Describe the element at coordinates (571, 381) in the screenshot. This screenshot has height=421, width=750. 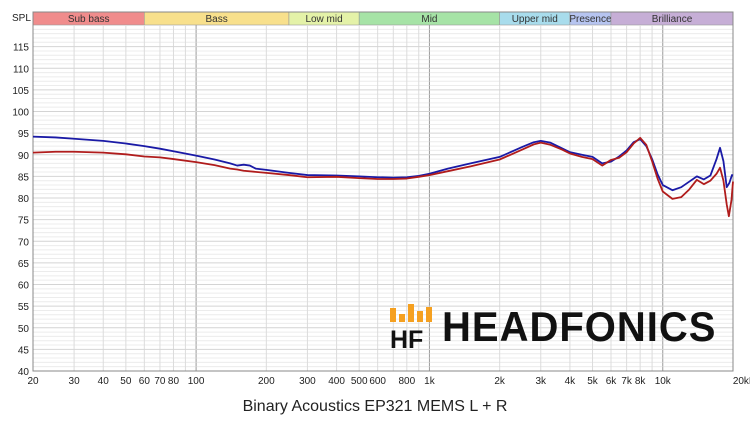
I see `x-tick-label: 4k` at that location.